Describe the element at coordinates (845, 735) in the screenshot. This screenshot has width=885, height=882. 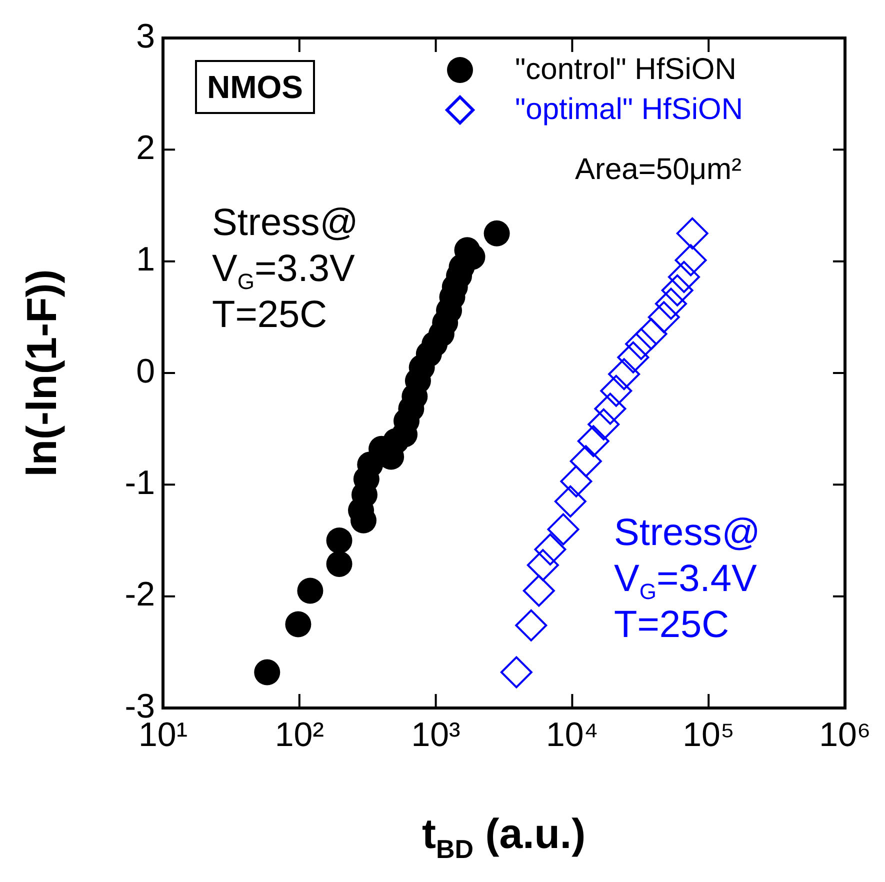
I see `x-tick-label: 10⁶` at that location.